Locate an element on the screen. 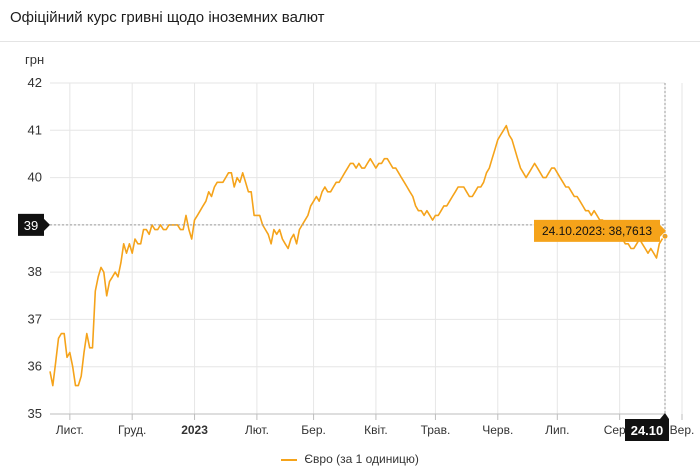 The image size is (700, 470). y-tick-label: 41 is located at coordinates (35, 129).